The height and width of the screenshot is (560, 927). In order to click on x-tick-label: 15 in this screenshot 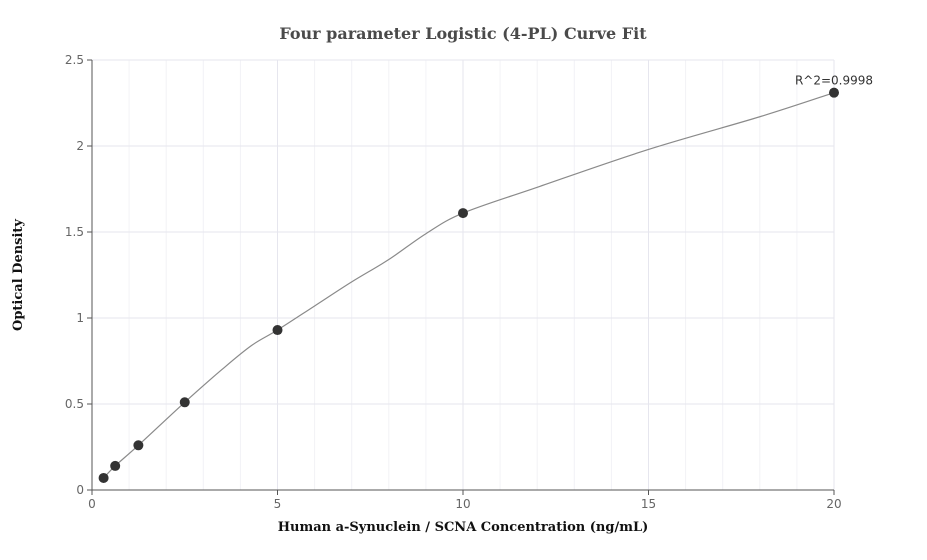, I will do `click(648, 504)`.